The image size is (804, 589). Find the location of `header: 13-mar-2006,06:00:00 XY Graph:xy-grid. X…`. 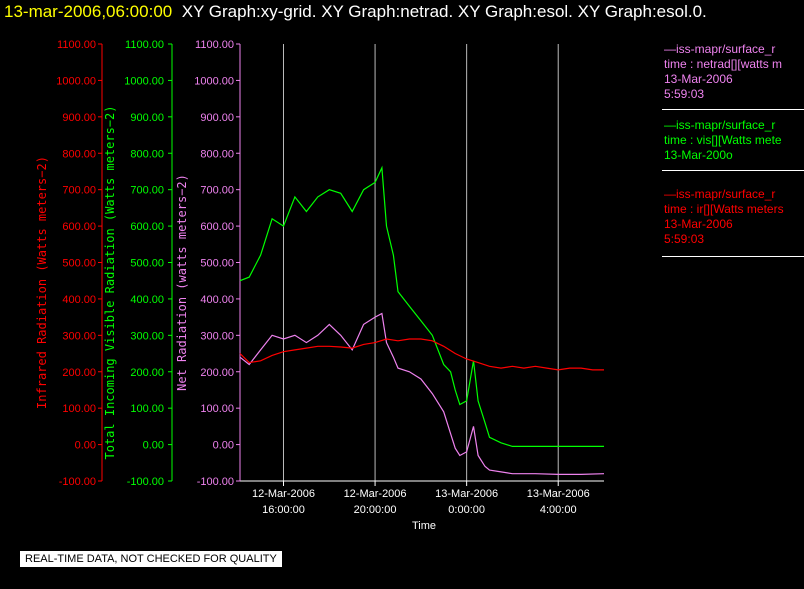

header: 13-mar-2006,06:00:00 XY Graph:xy-grid. X… is located at coordinates (355, 12).